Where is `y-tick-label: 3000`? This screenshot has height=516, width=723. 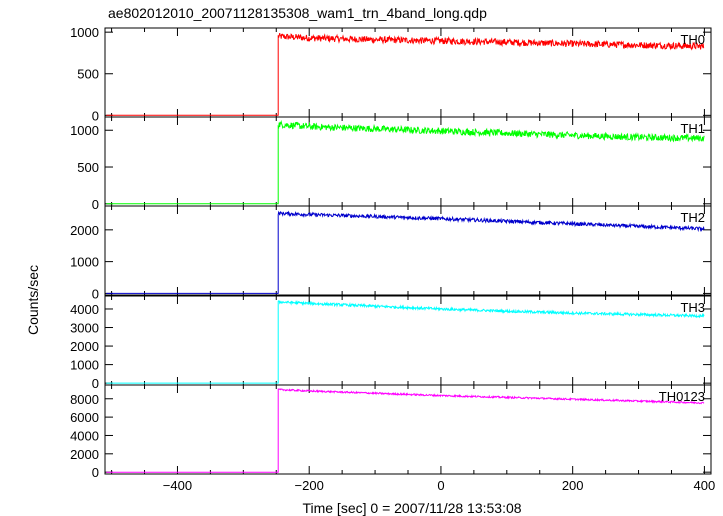
y-tick-label: 3000 is located at coordinates (84, 328).